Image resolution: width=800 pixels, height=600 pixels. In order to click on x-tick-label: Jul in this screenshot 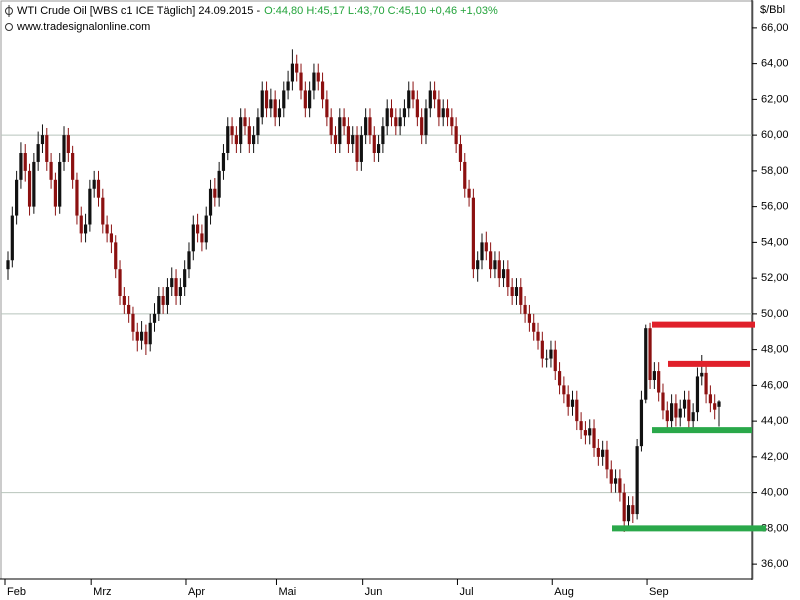, I will do `click(466, 592)`.